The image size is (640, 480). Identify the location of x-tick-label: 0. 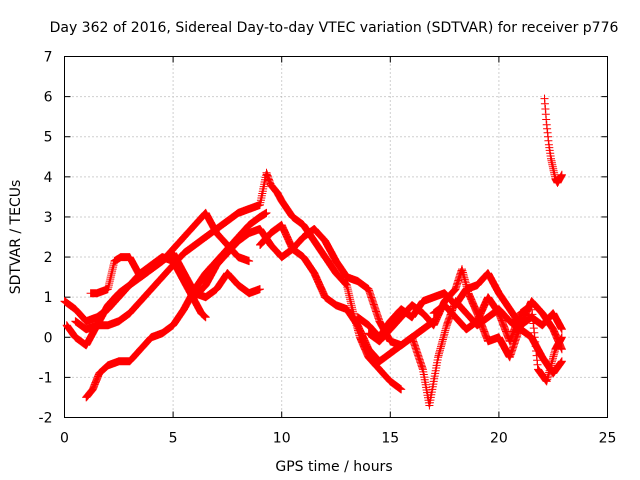
(64, 439).